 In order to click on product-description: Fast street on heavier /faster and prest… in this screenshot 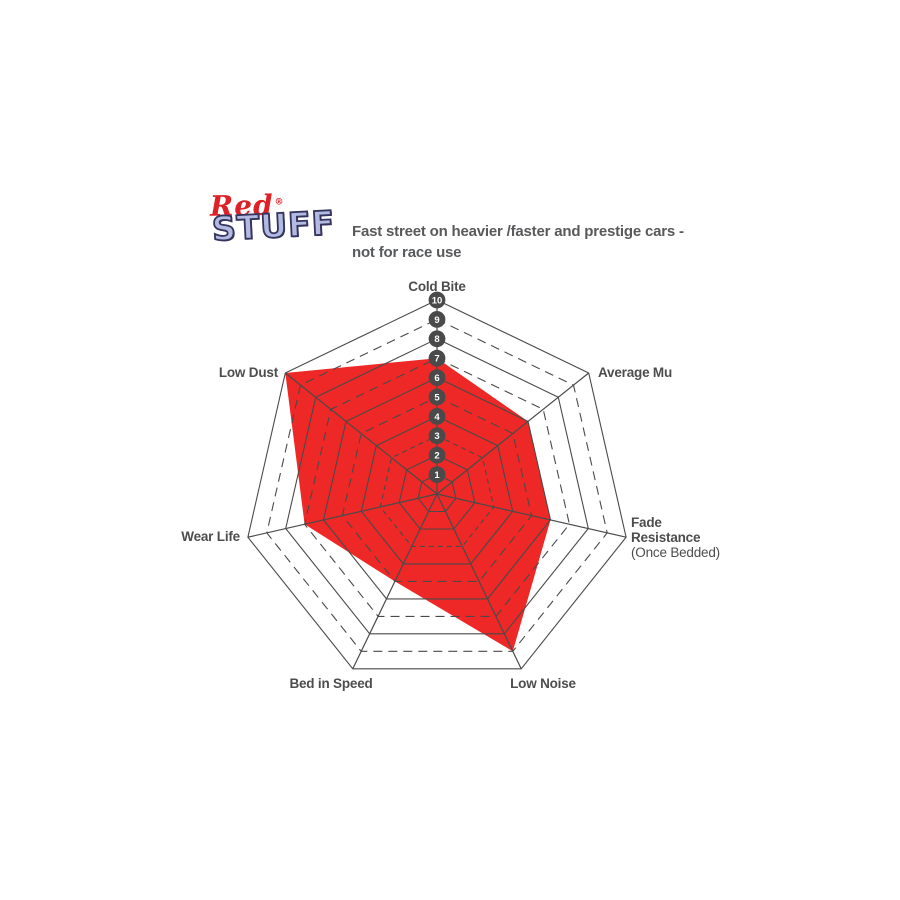, I will do `click(518, 242)`.